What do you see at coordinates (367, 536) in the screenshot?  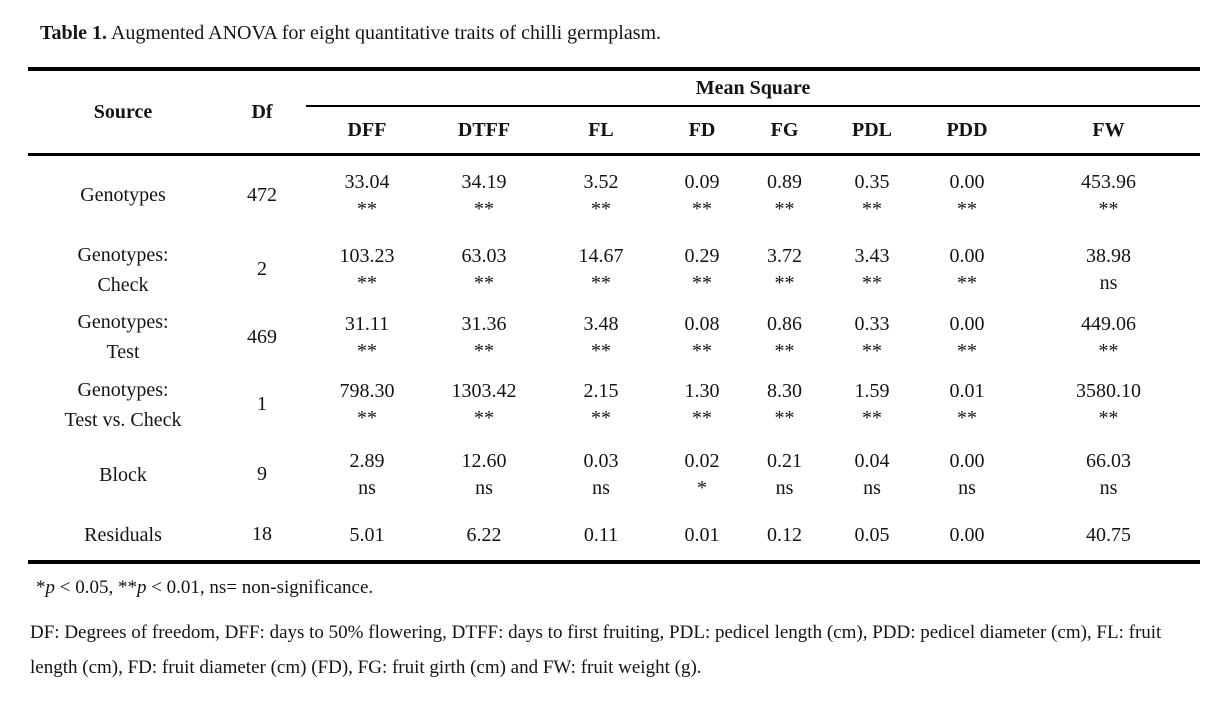 I see `mean-square-dff: 5.01` at bounding box center [367, 536].